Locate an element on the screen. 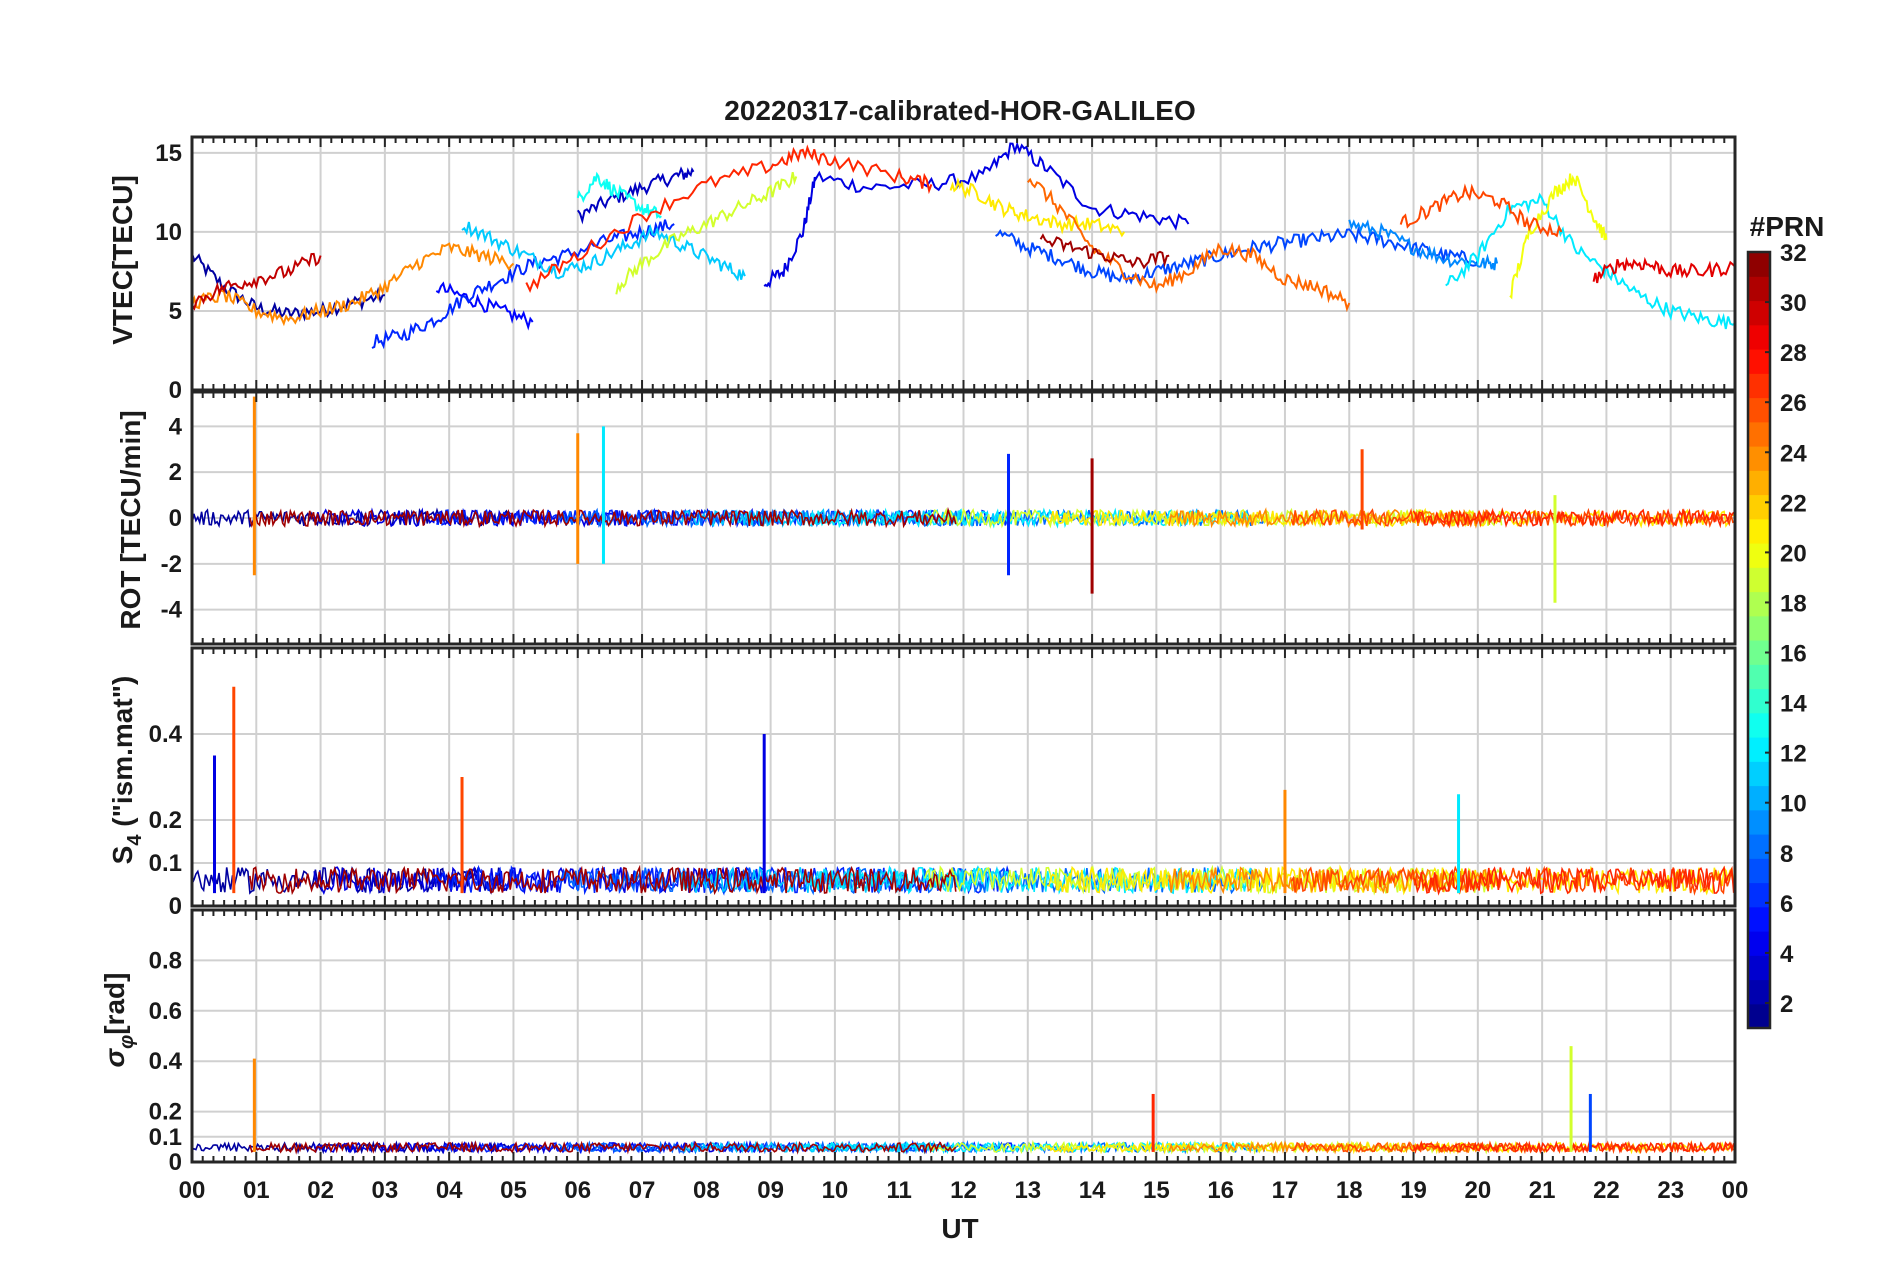 This screenshot has width=1902, height=1272. colorbar-tick-label: 24 is located at coordinates (1793, 453).